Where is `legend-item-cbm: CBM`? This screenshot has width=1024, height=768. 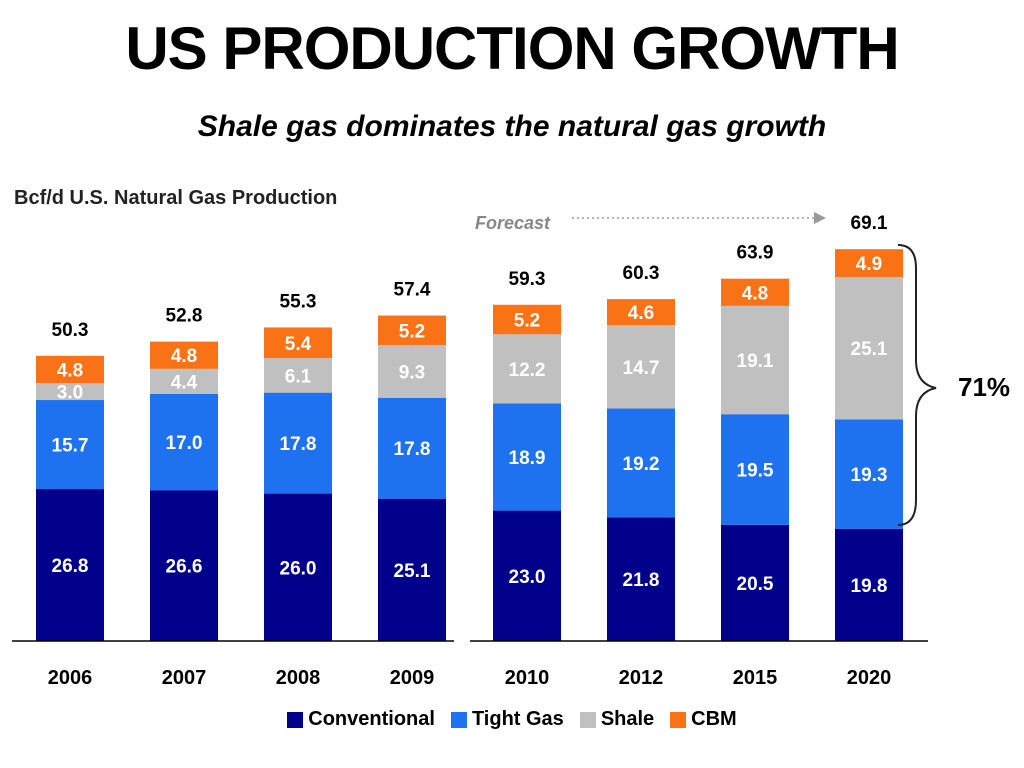 legend-item-cbm: CBM is located at coordinates (703, 719).